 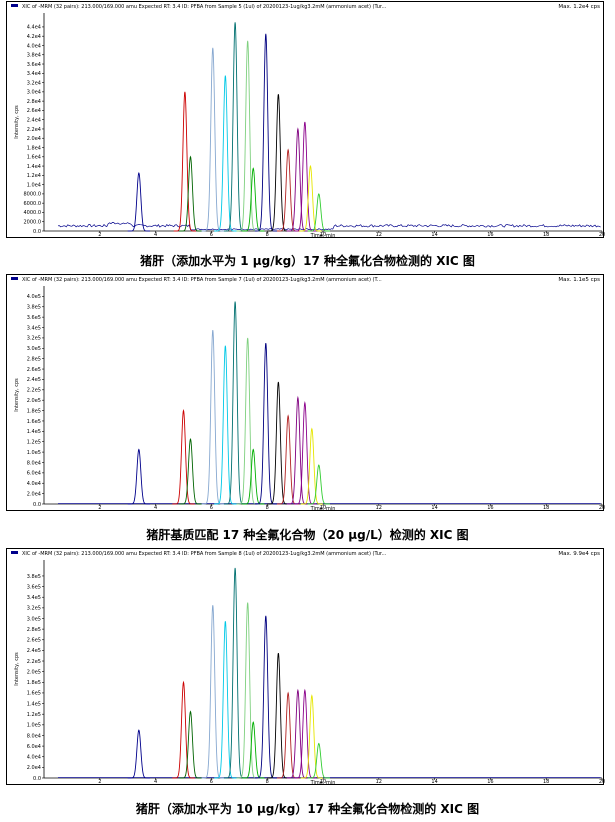 I want to click on x-tick-label: 20, so click(x=602, y=508).